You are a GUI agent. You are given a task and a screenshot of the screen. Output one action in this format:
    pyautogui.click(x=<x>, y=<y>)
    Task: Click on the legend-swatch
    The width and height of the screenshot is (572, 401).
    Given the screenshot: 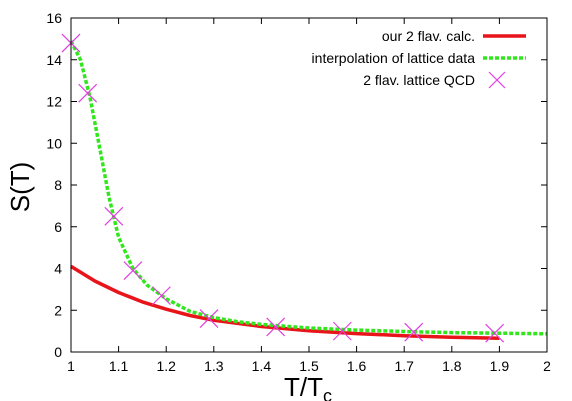 What is the action you would take?
    pyautogui.click(x=497, y=80)
    